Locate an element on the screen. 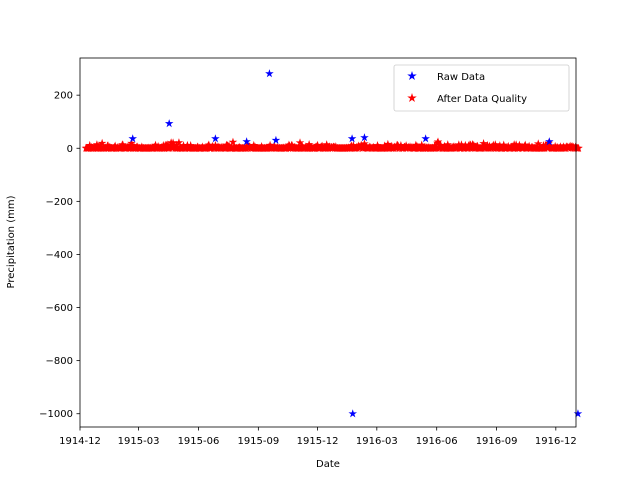 This screenshot has height=480, width=640. legend-label-raw-data: Raw Data is located at coordinates (461, 77).